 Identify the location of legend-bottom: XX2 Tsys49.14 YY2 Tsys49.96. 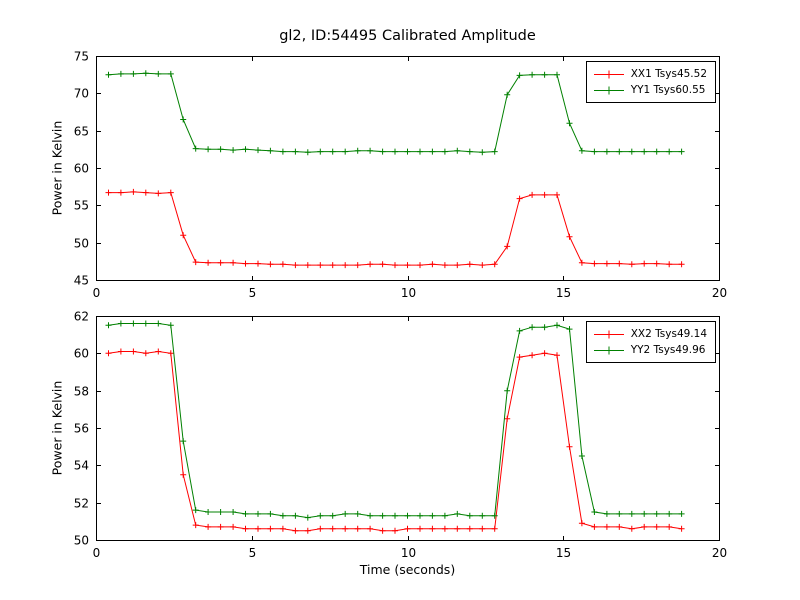
(650, 342).